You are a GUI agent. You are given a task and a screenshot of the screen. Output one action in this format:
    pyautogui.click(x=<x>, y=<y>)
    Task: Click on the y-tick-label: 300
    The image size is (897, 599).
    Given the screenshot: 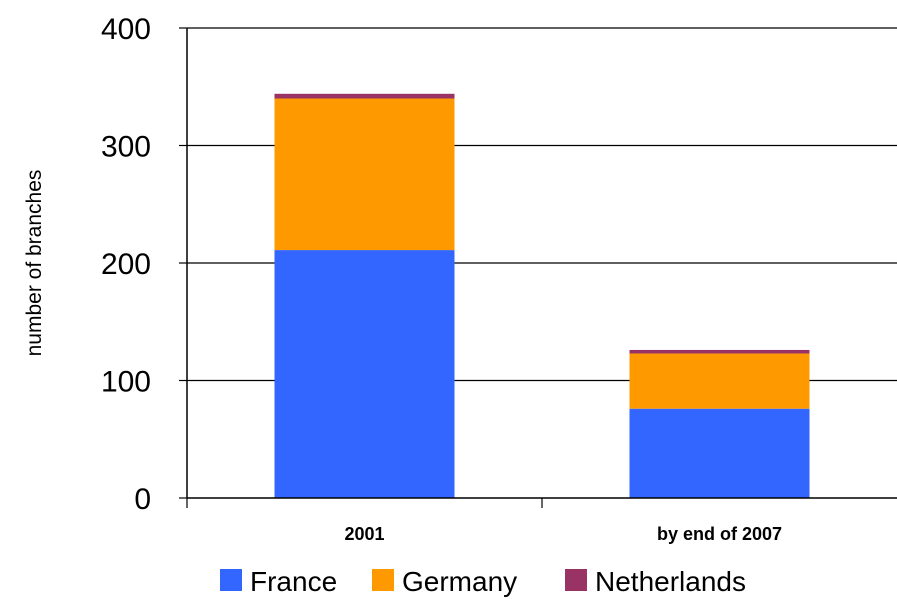 What is the action you would take?
    pyautogui.click(x=126, y=147)
    